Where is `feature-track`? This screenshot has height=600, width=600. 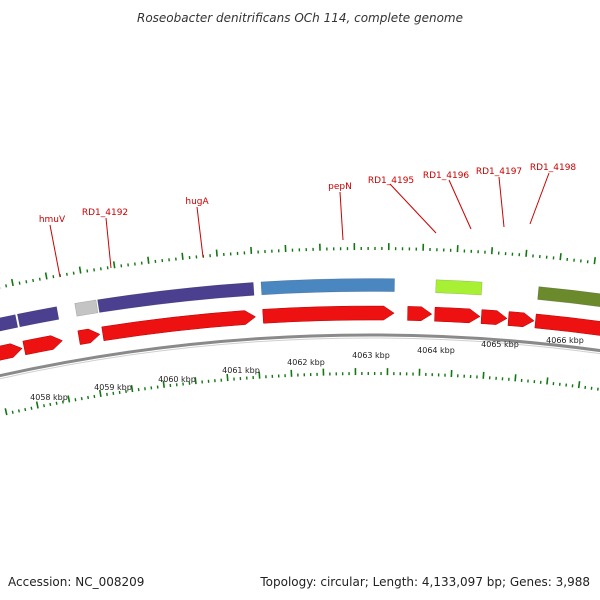 feature-track is located at coordinates (300, 305).